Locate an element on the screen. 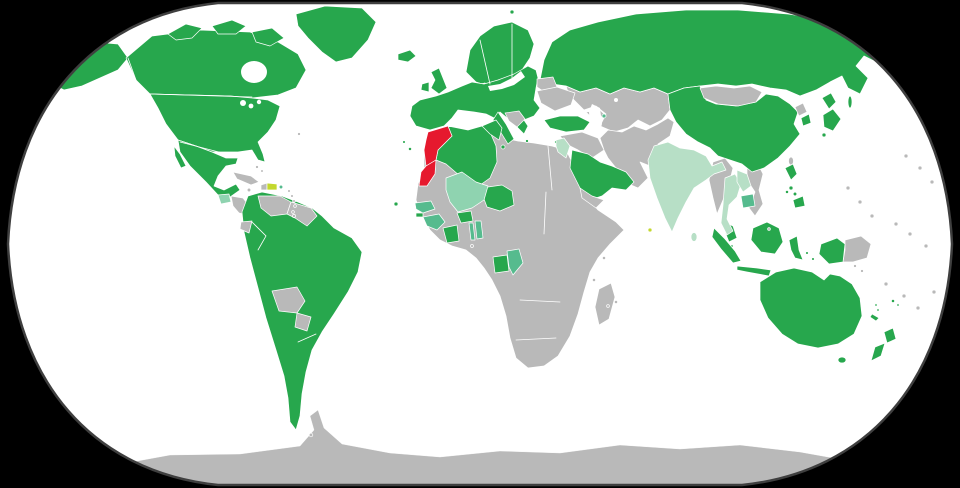  country-laos is located at coordinates (744, 181).